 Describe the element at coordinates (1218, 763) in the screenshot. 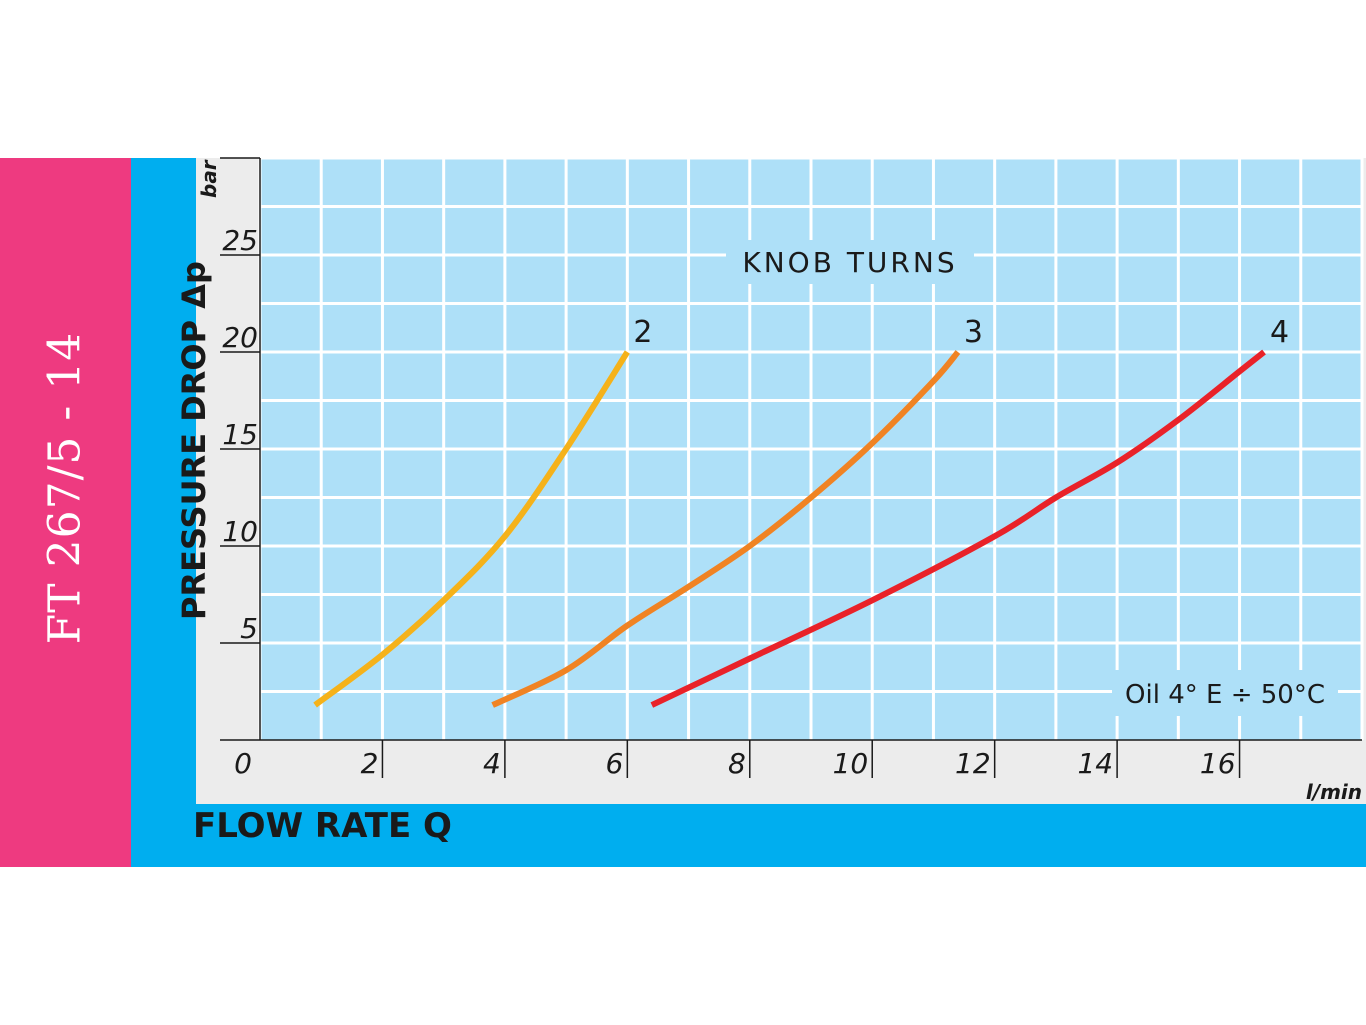

I see `x-tick-label: 16` at that location.